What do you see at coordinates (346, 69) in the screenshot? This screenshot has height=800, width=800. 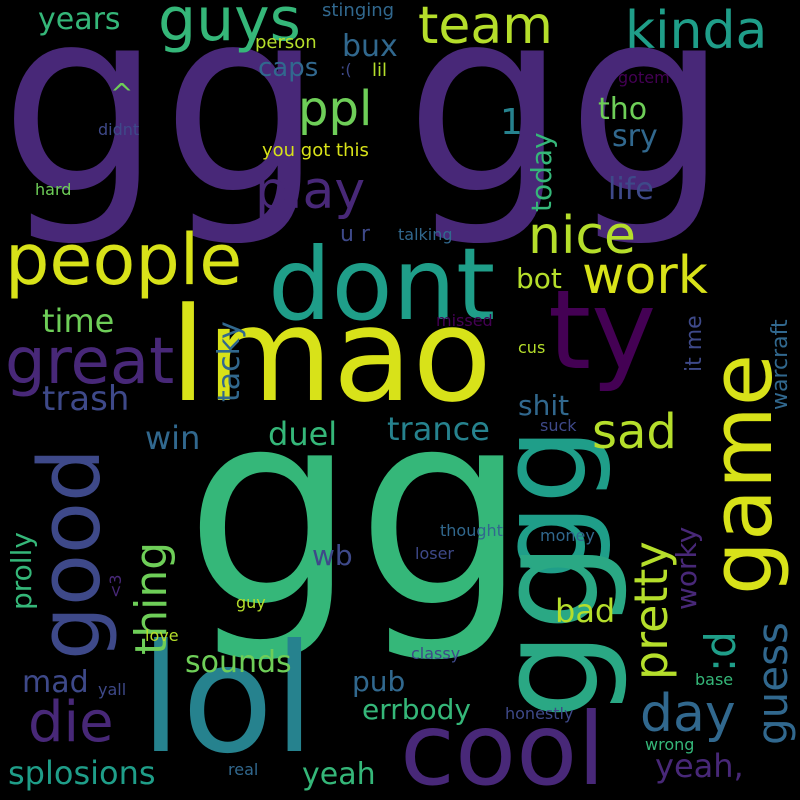 I see `word-sad-face: :(` at bounding box center [346, 69].